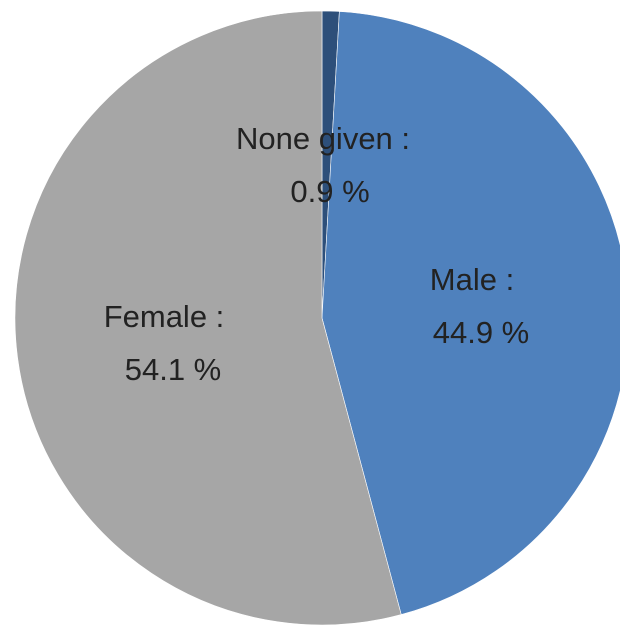 The width and height of the screenshot is (620, 628). What do you see at coordinates (472, 279) in the screenshot?
I see `slice-label-male-name: Male :` at bounding box center [472, 279].